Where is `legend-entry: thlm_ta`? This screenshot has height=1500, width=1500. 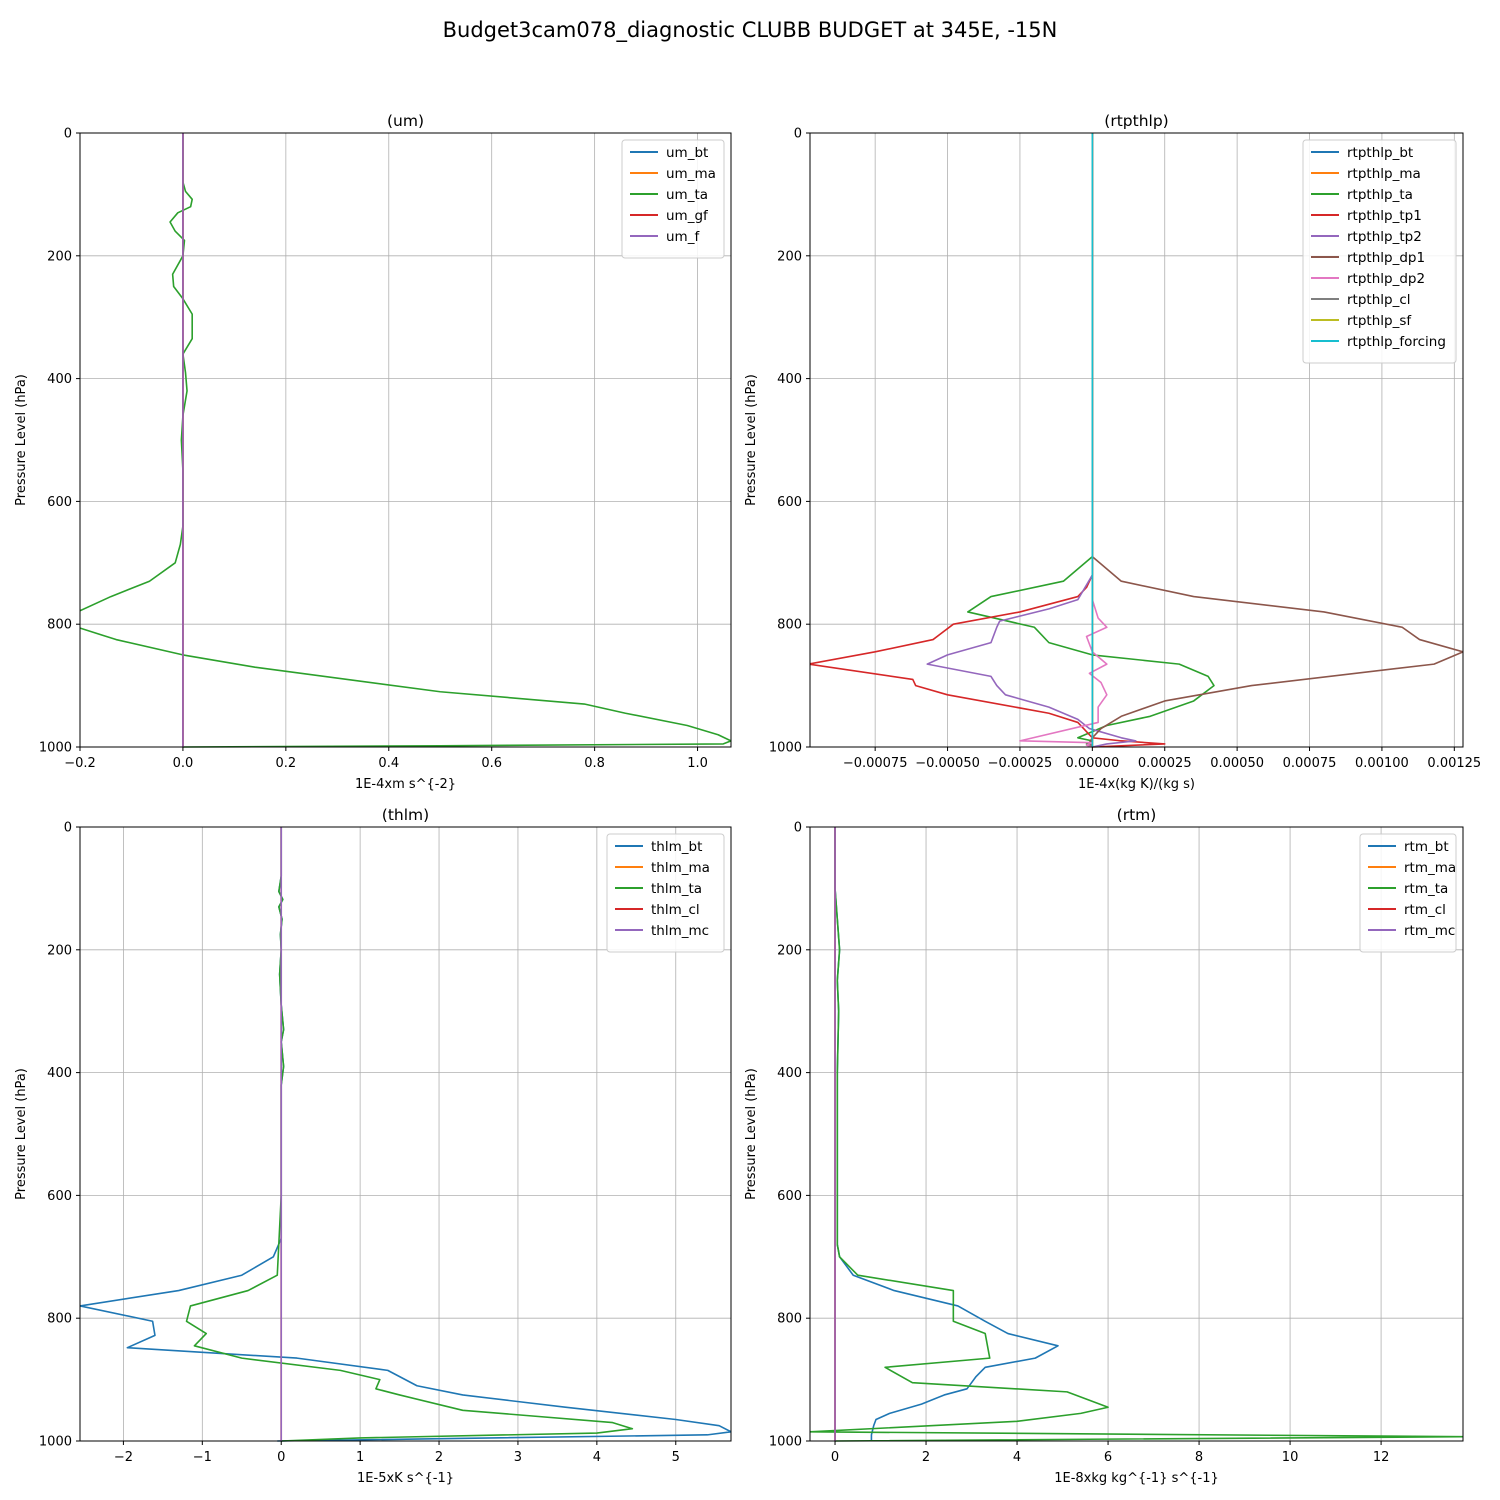 legend-entry: thlm_ta is located at coordinates (676, 889).